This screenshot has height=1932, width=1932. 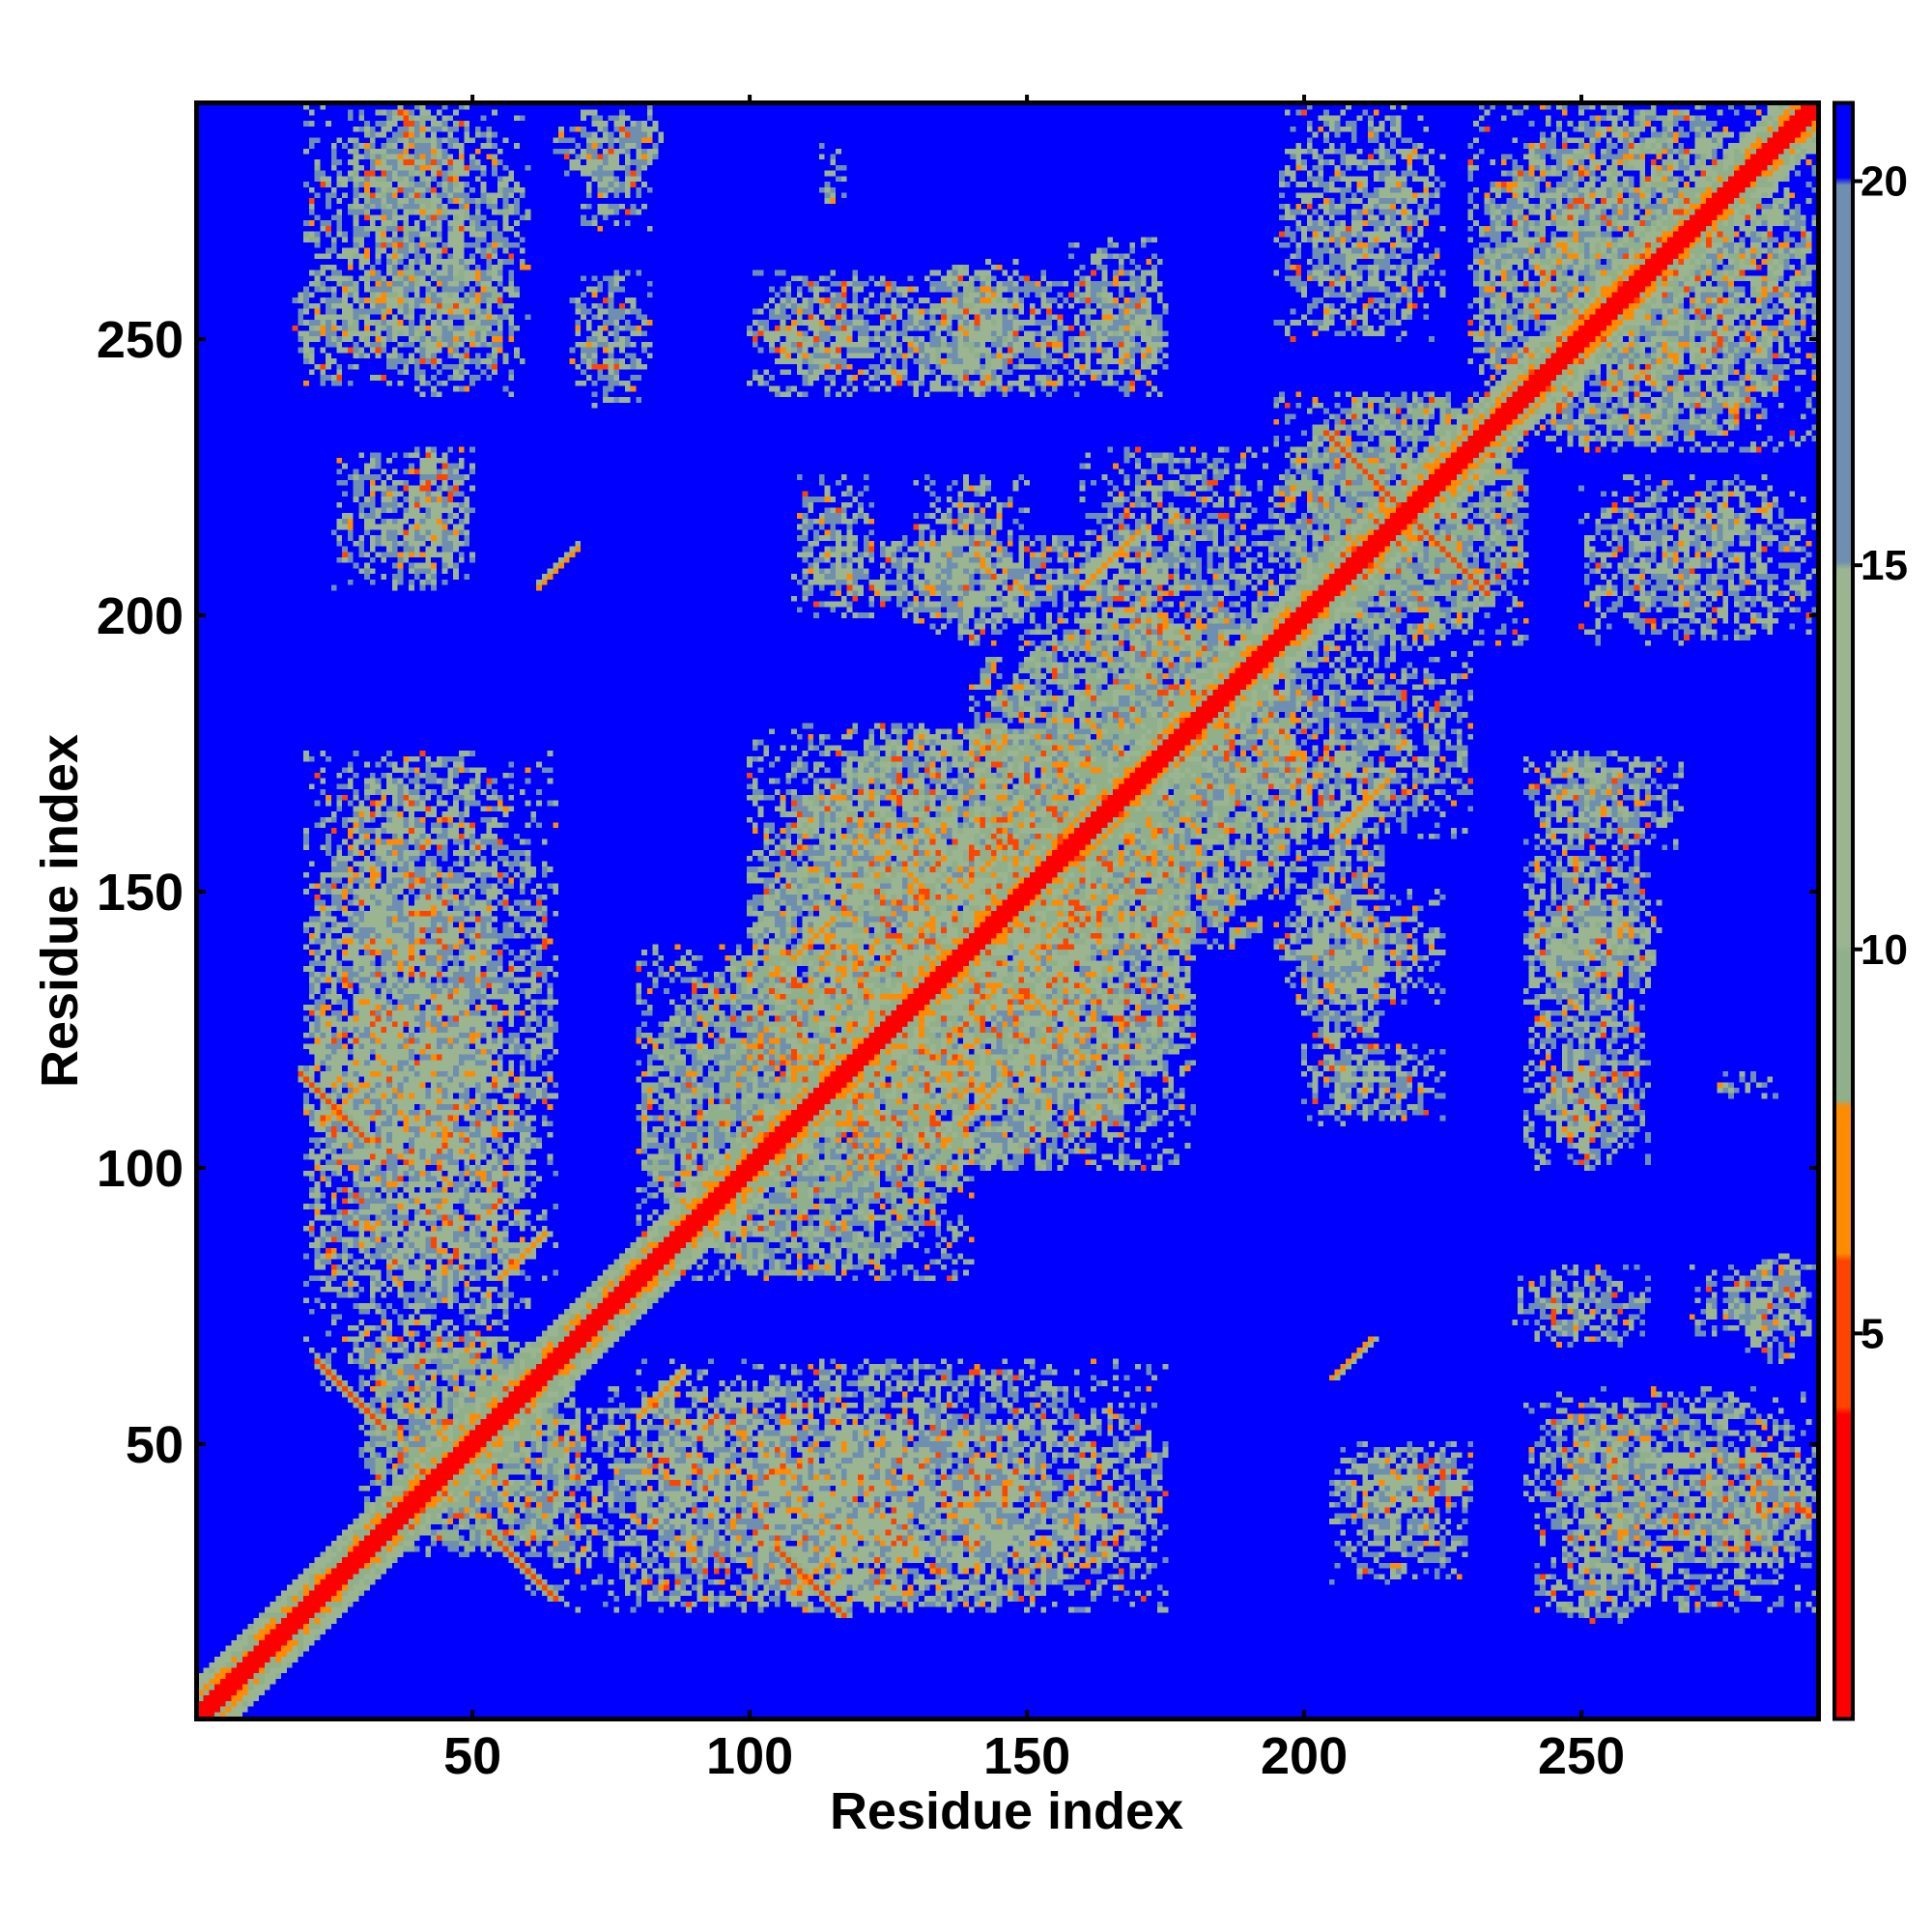 I want to click on colorbar-frame, so click(x=1844, y=910).